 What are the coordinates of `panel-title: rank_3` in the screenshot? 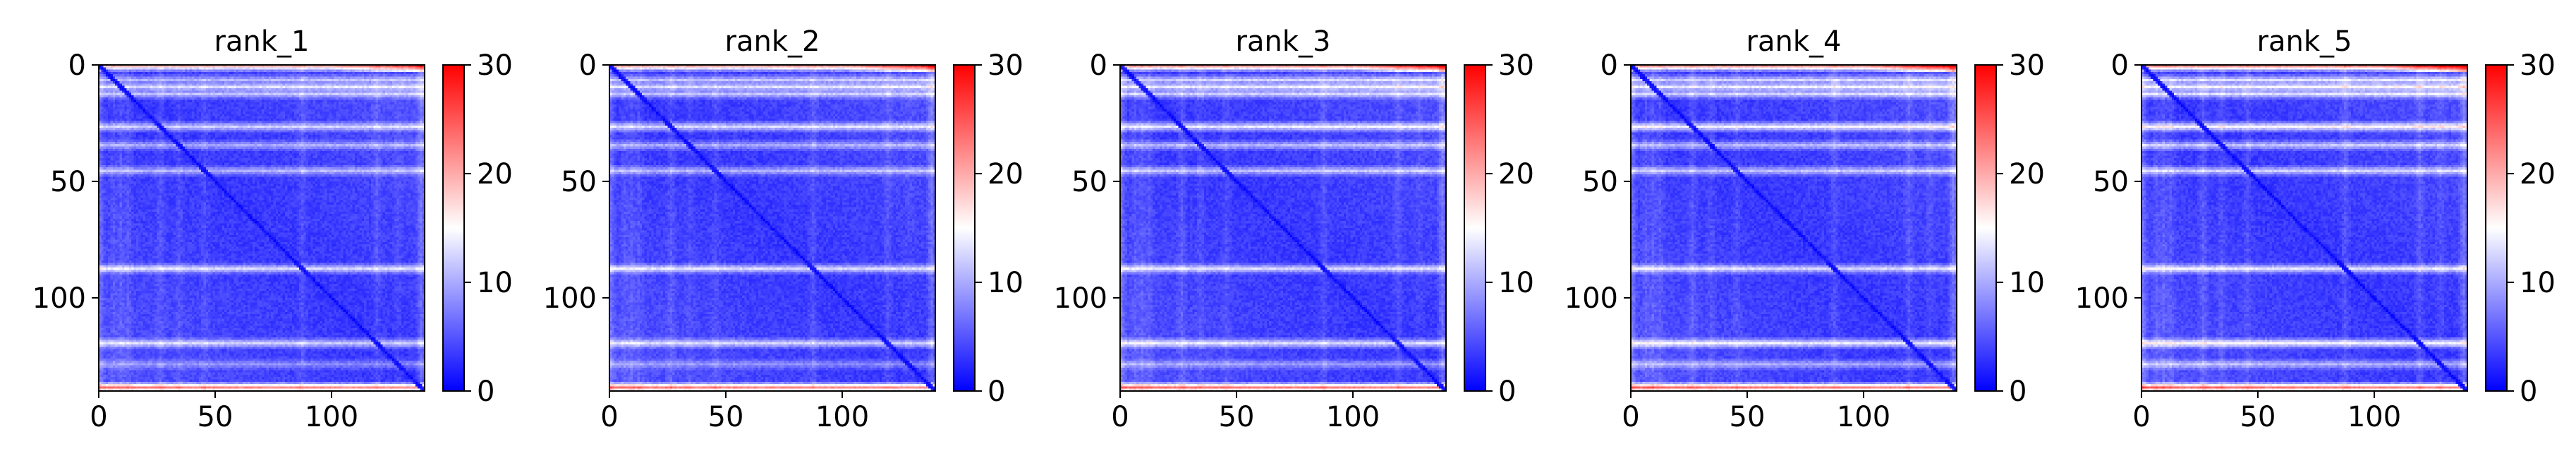 It's located at (1283, 41).